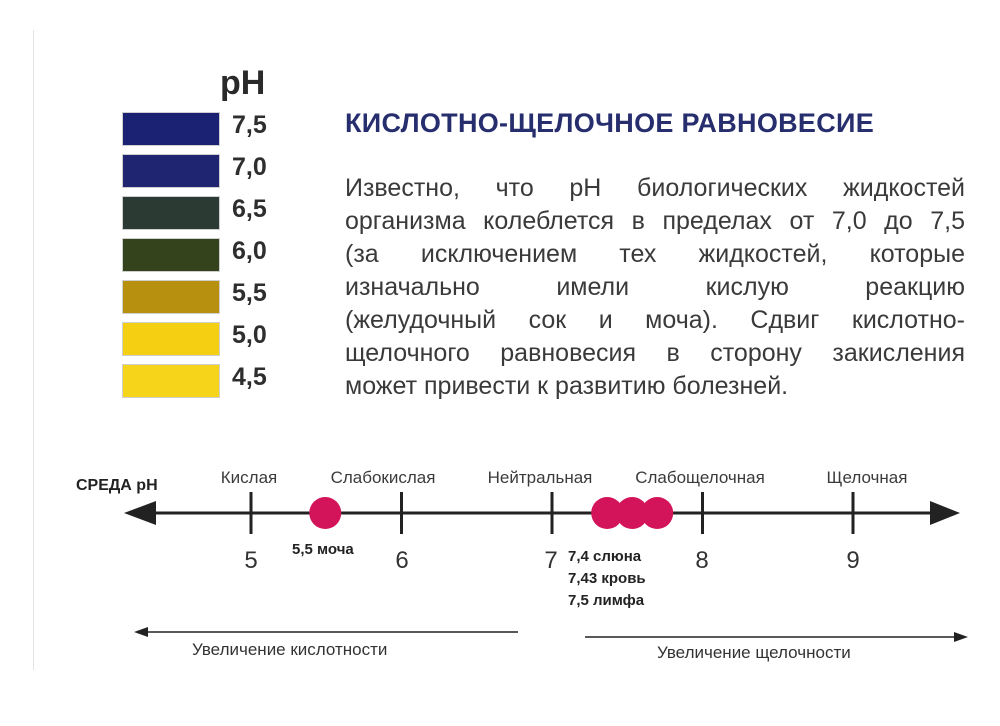  I want to click on tick-label: 6, so click(402, 560).